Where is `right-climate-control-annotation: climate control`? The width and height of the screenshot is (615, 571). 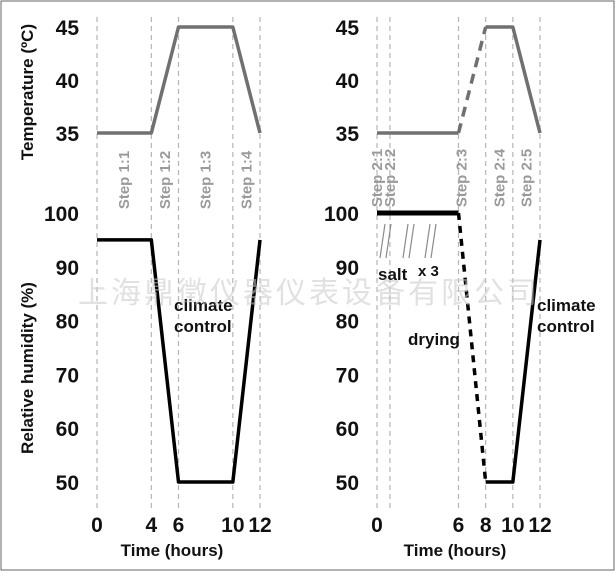 right-climate-control-annotation: climate control is located at coordinates (568, 316).